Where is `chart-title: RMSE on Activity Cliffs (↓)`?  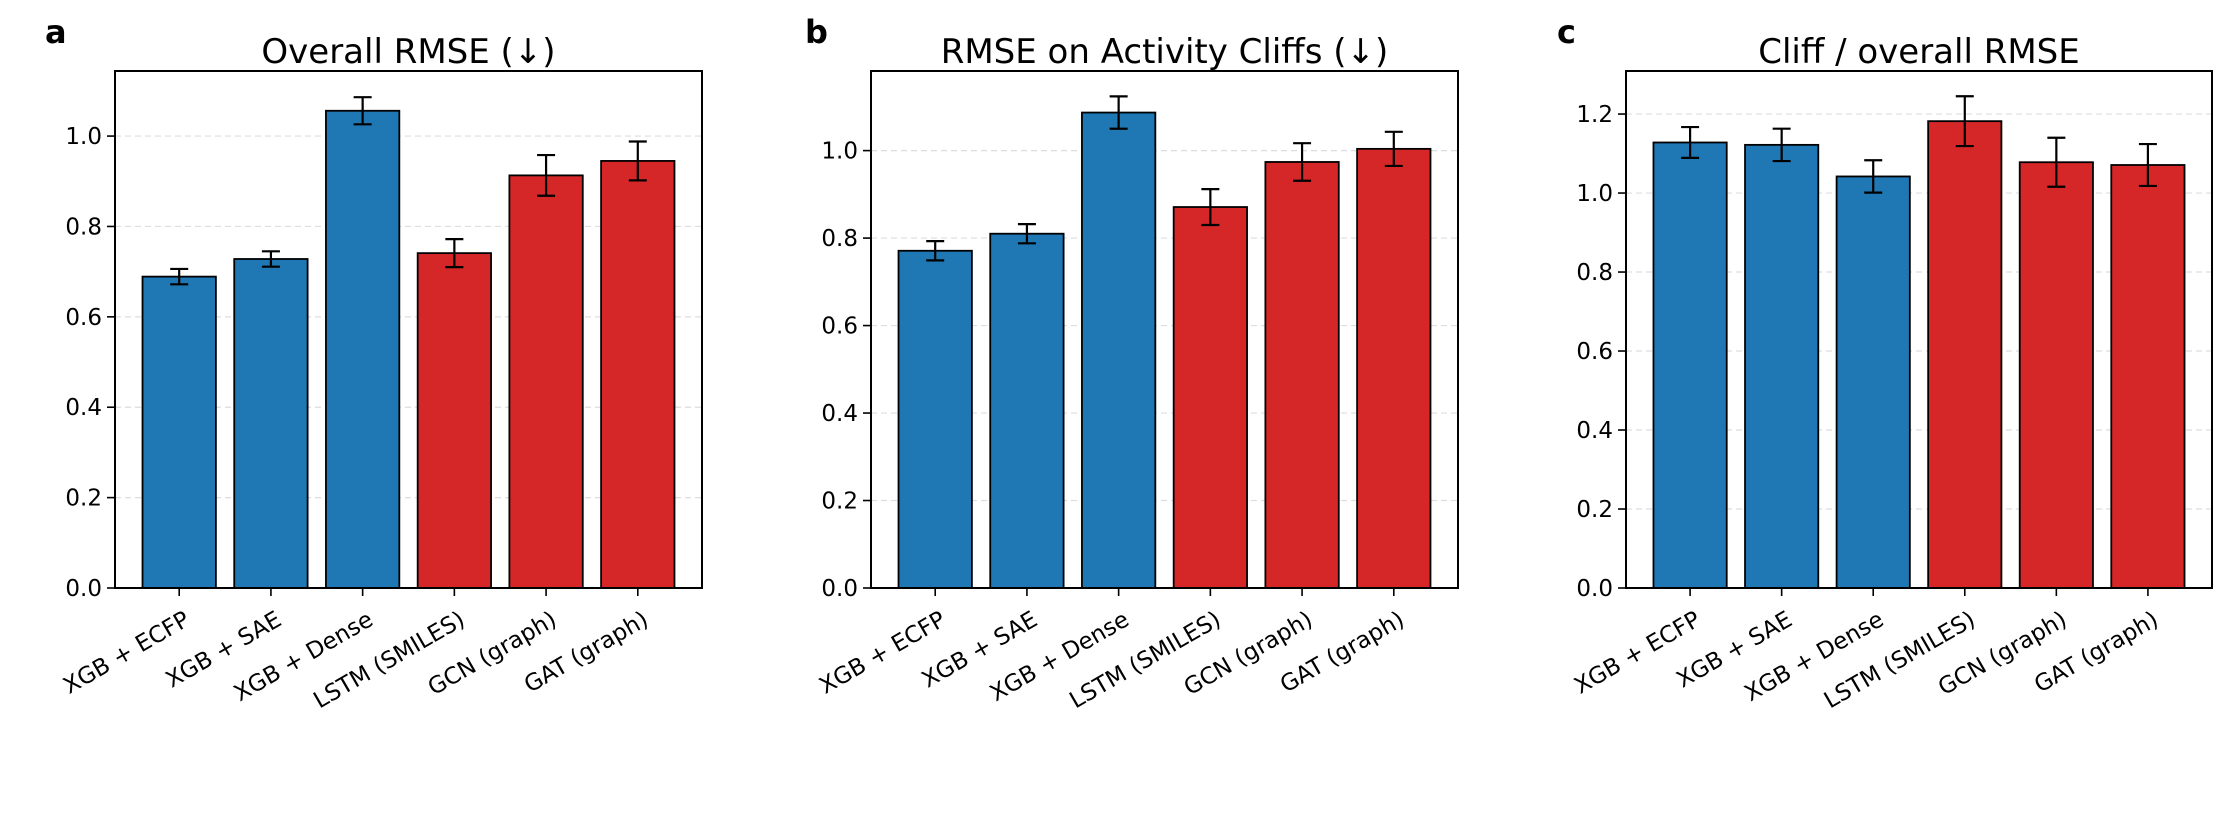
chart-title: RMSE on Activity Cliffs (↓) is located at coordinates (1165, 52).